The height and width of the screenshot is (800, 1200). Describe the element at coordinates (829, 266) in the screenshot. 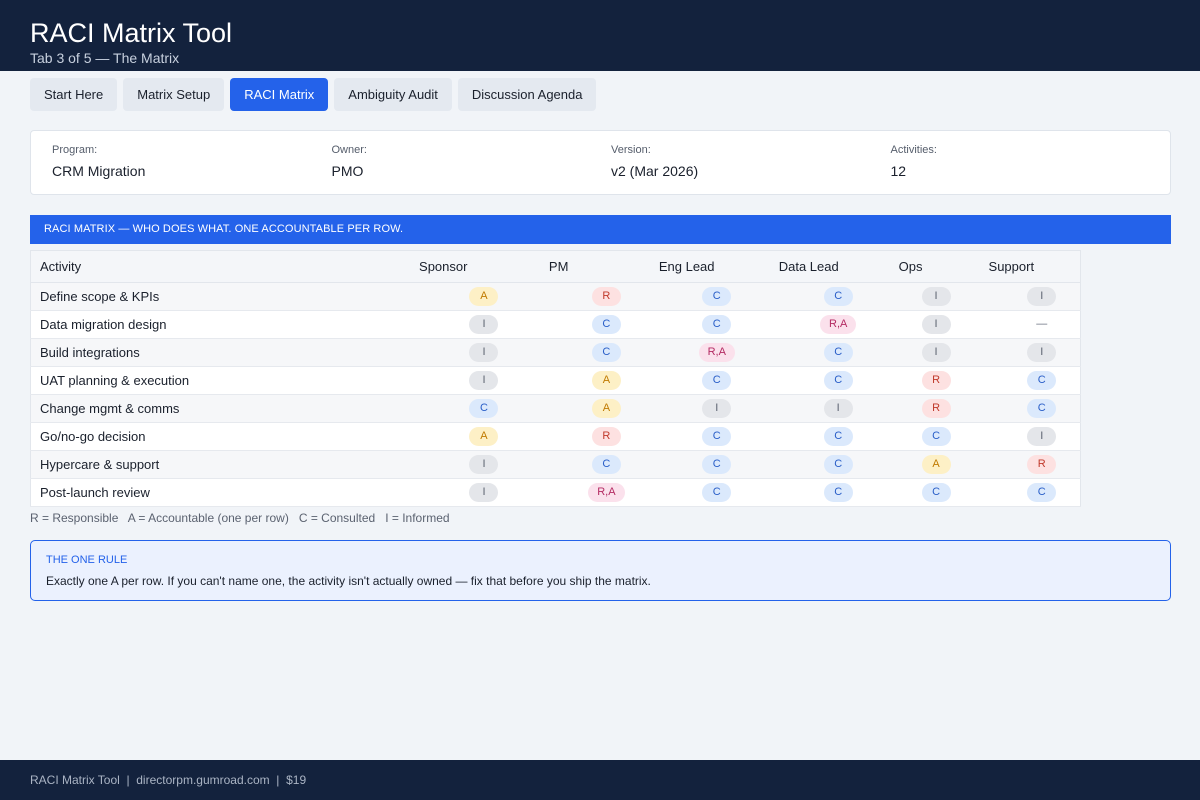

I see `column-header: Data Lead` at that location.